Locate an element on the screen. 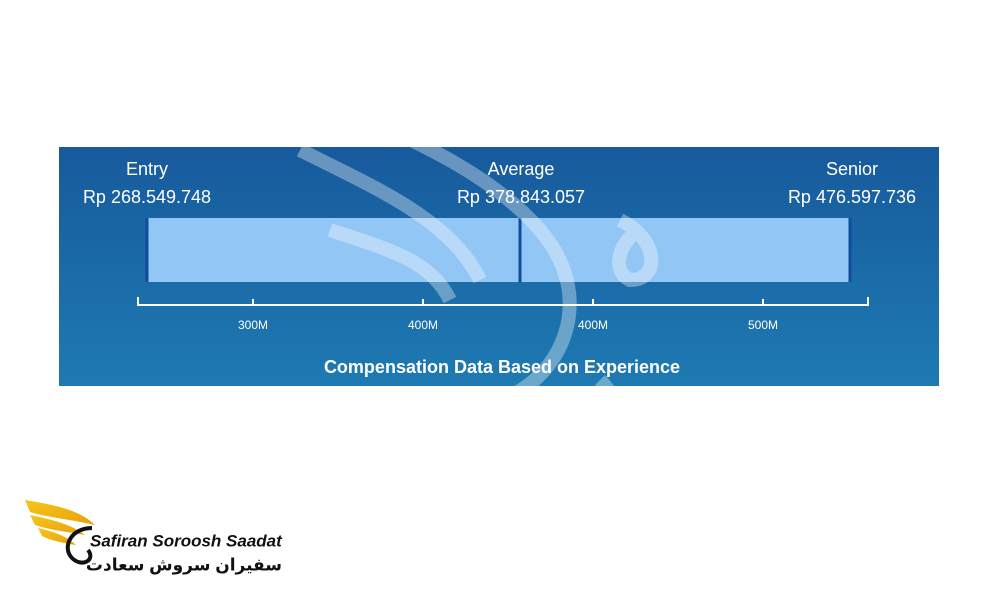 This screenshot has width=1000, height=600. range-bar is located at coordinates (498, 250).